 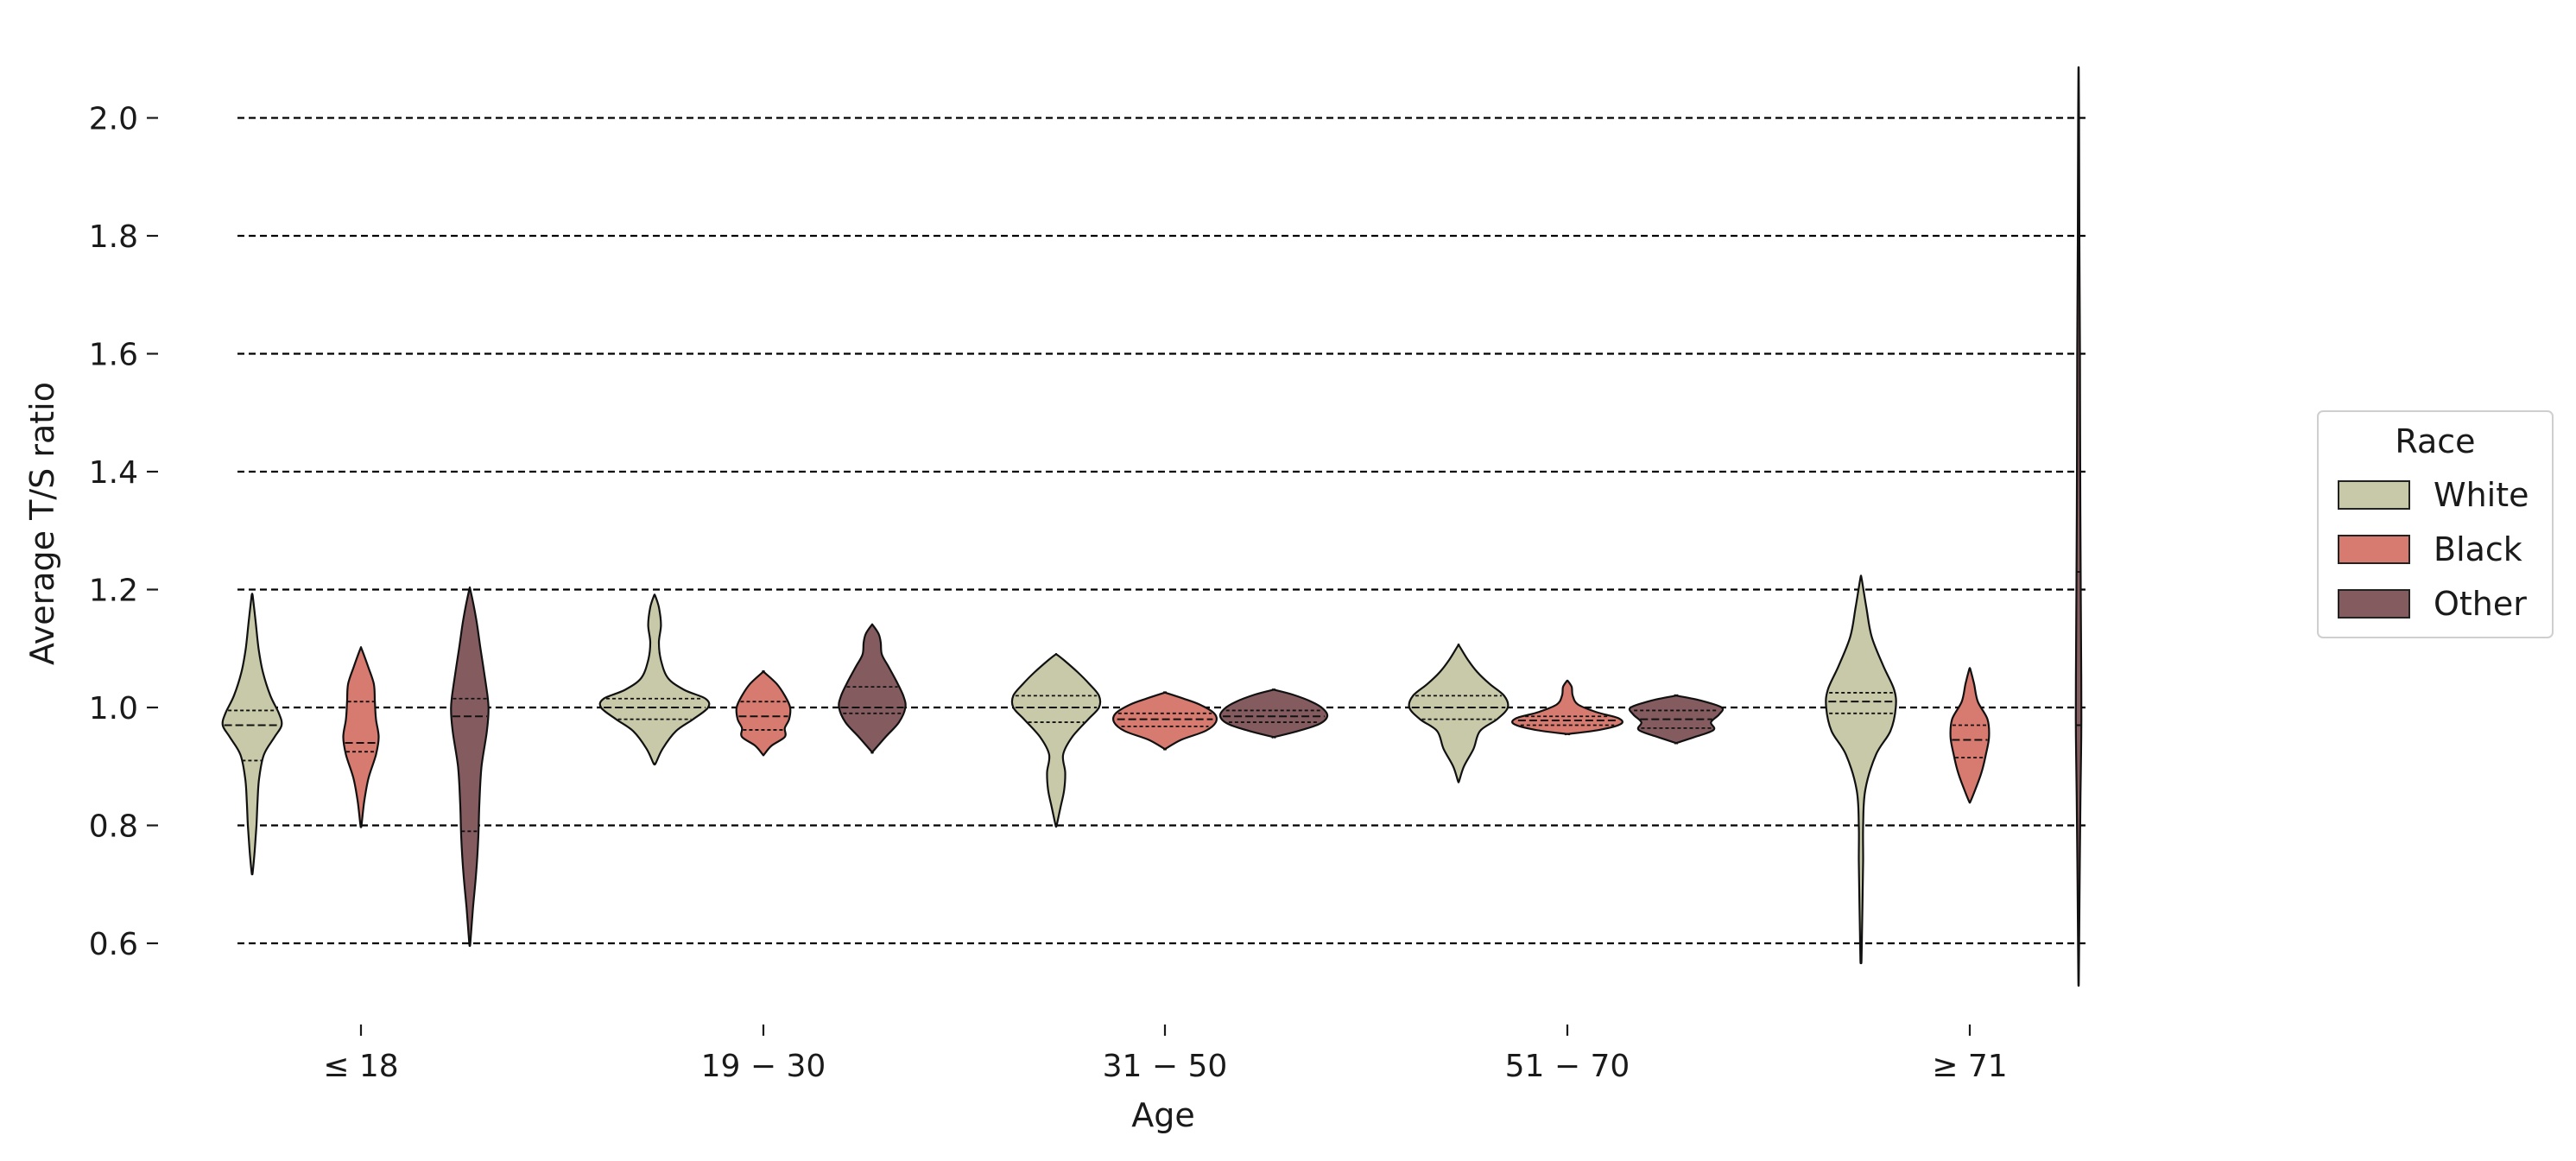 I want to click on y-tick-label: 1.6, so click(x=113, y=355).